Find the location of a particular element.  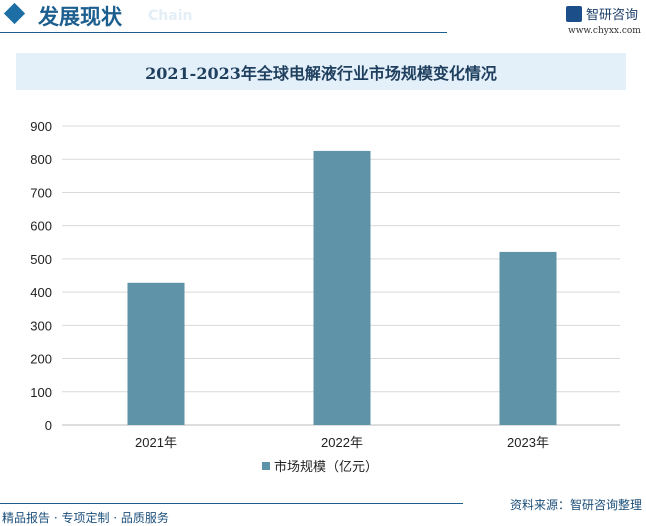

x-tick-label: 2023年 is located at coordinates (528, 442).